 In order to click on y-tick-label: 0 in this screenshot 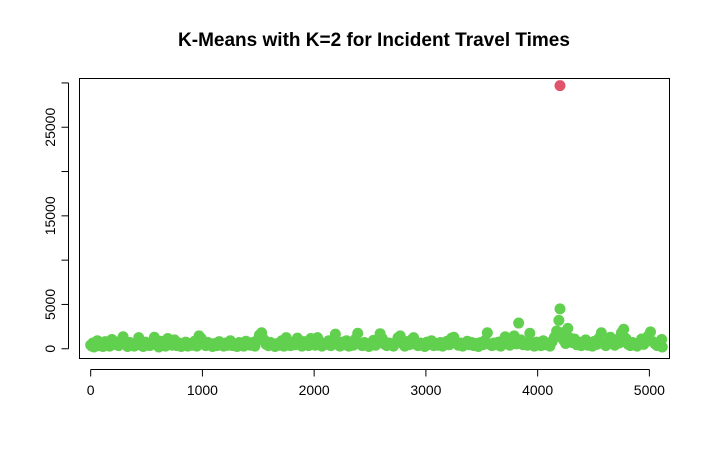, I will do `click(50, 349)`.